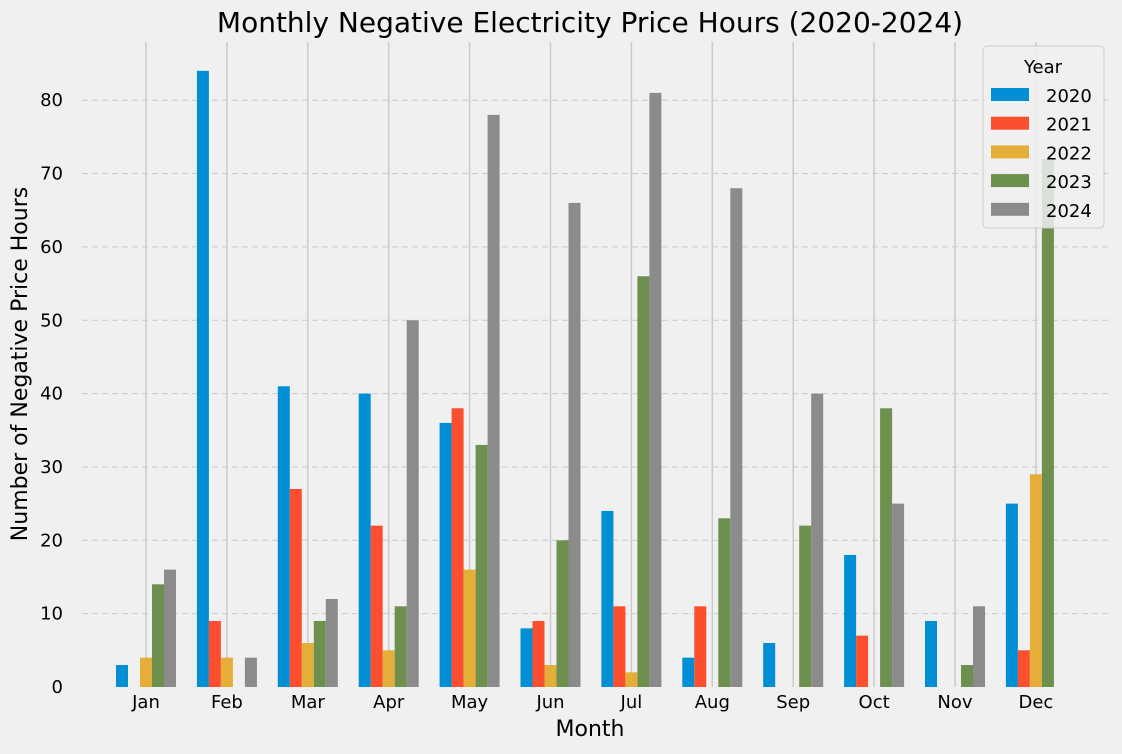  What do you see at coordinates (1035, 702) in the screenshot?
I see `x-tick-label: Dec` at bounding box center [1035, 702].